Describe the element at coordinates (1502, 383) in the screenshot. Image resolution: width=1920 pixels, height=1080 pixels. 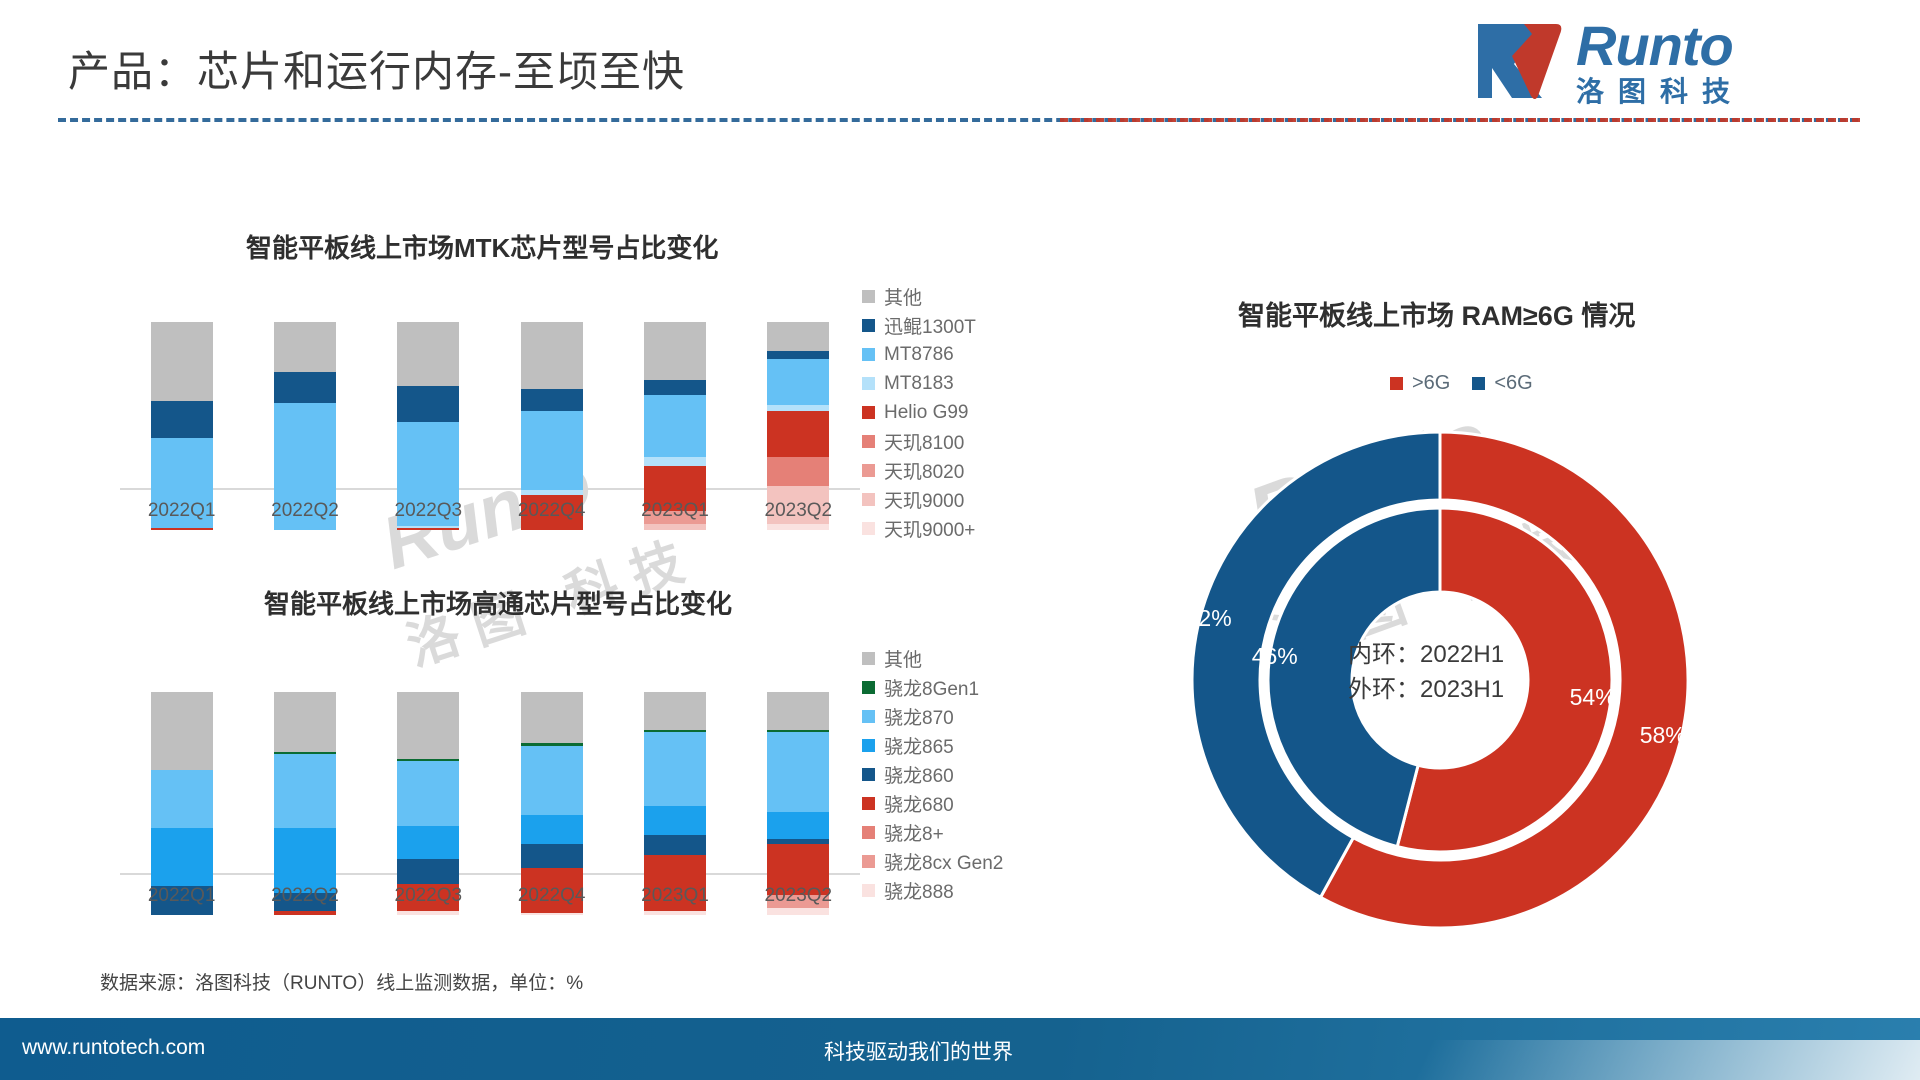
I see `donut-legend-item-<6G: <6G` at that location.